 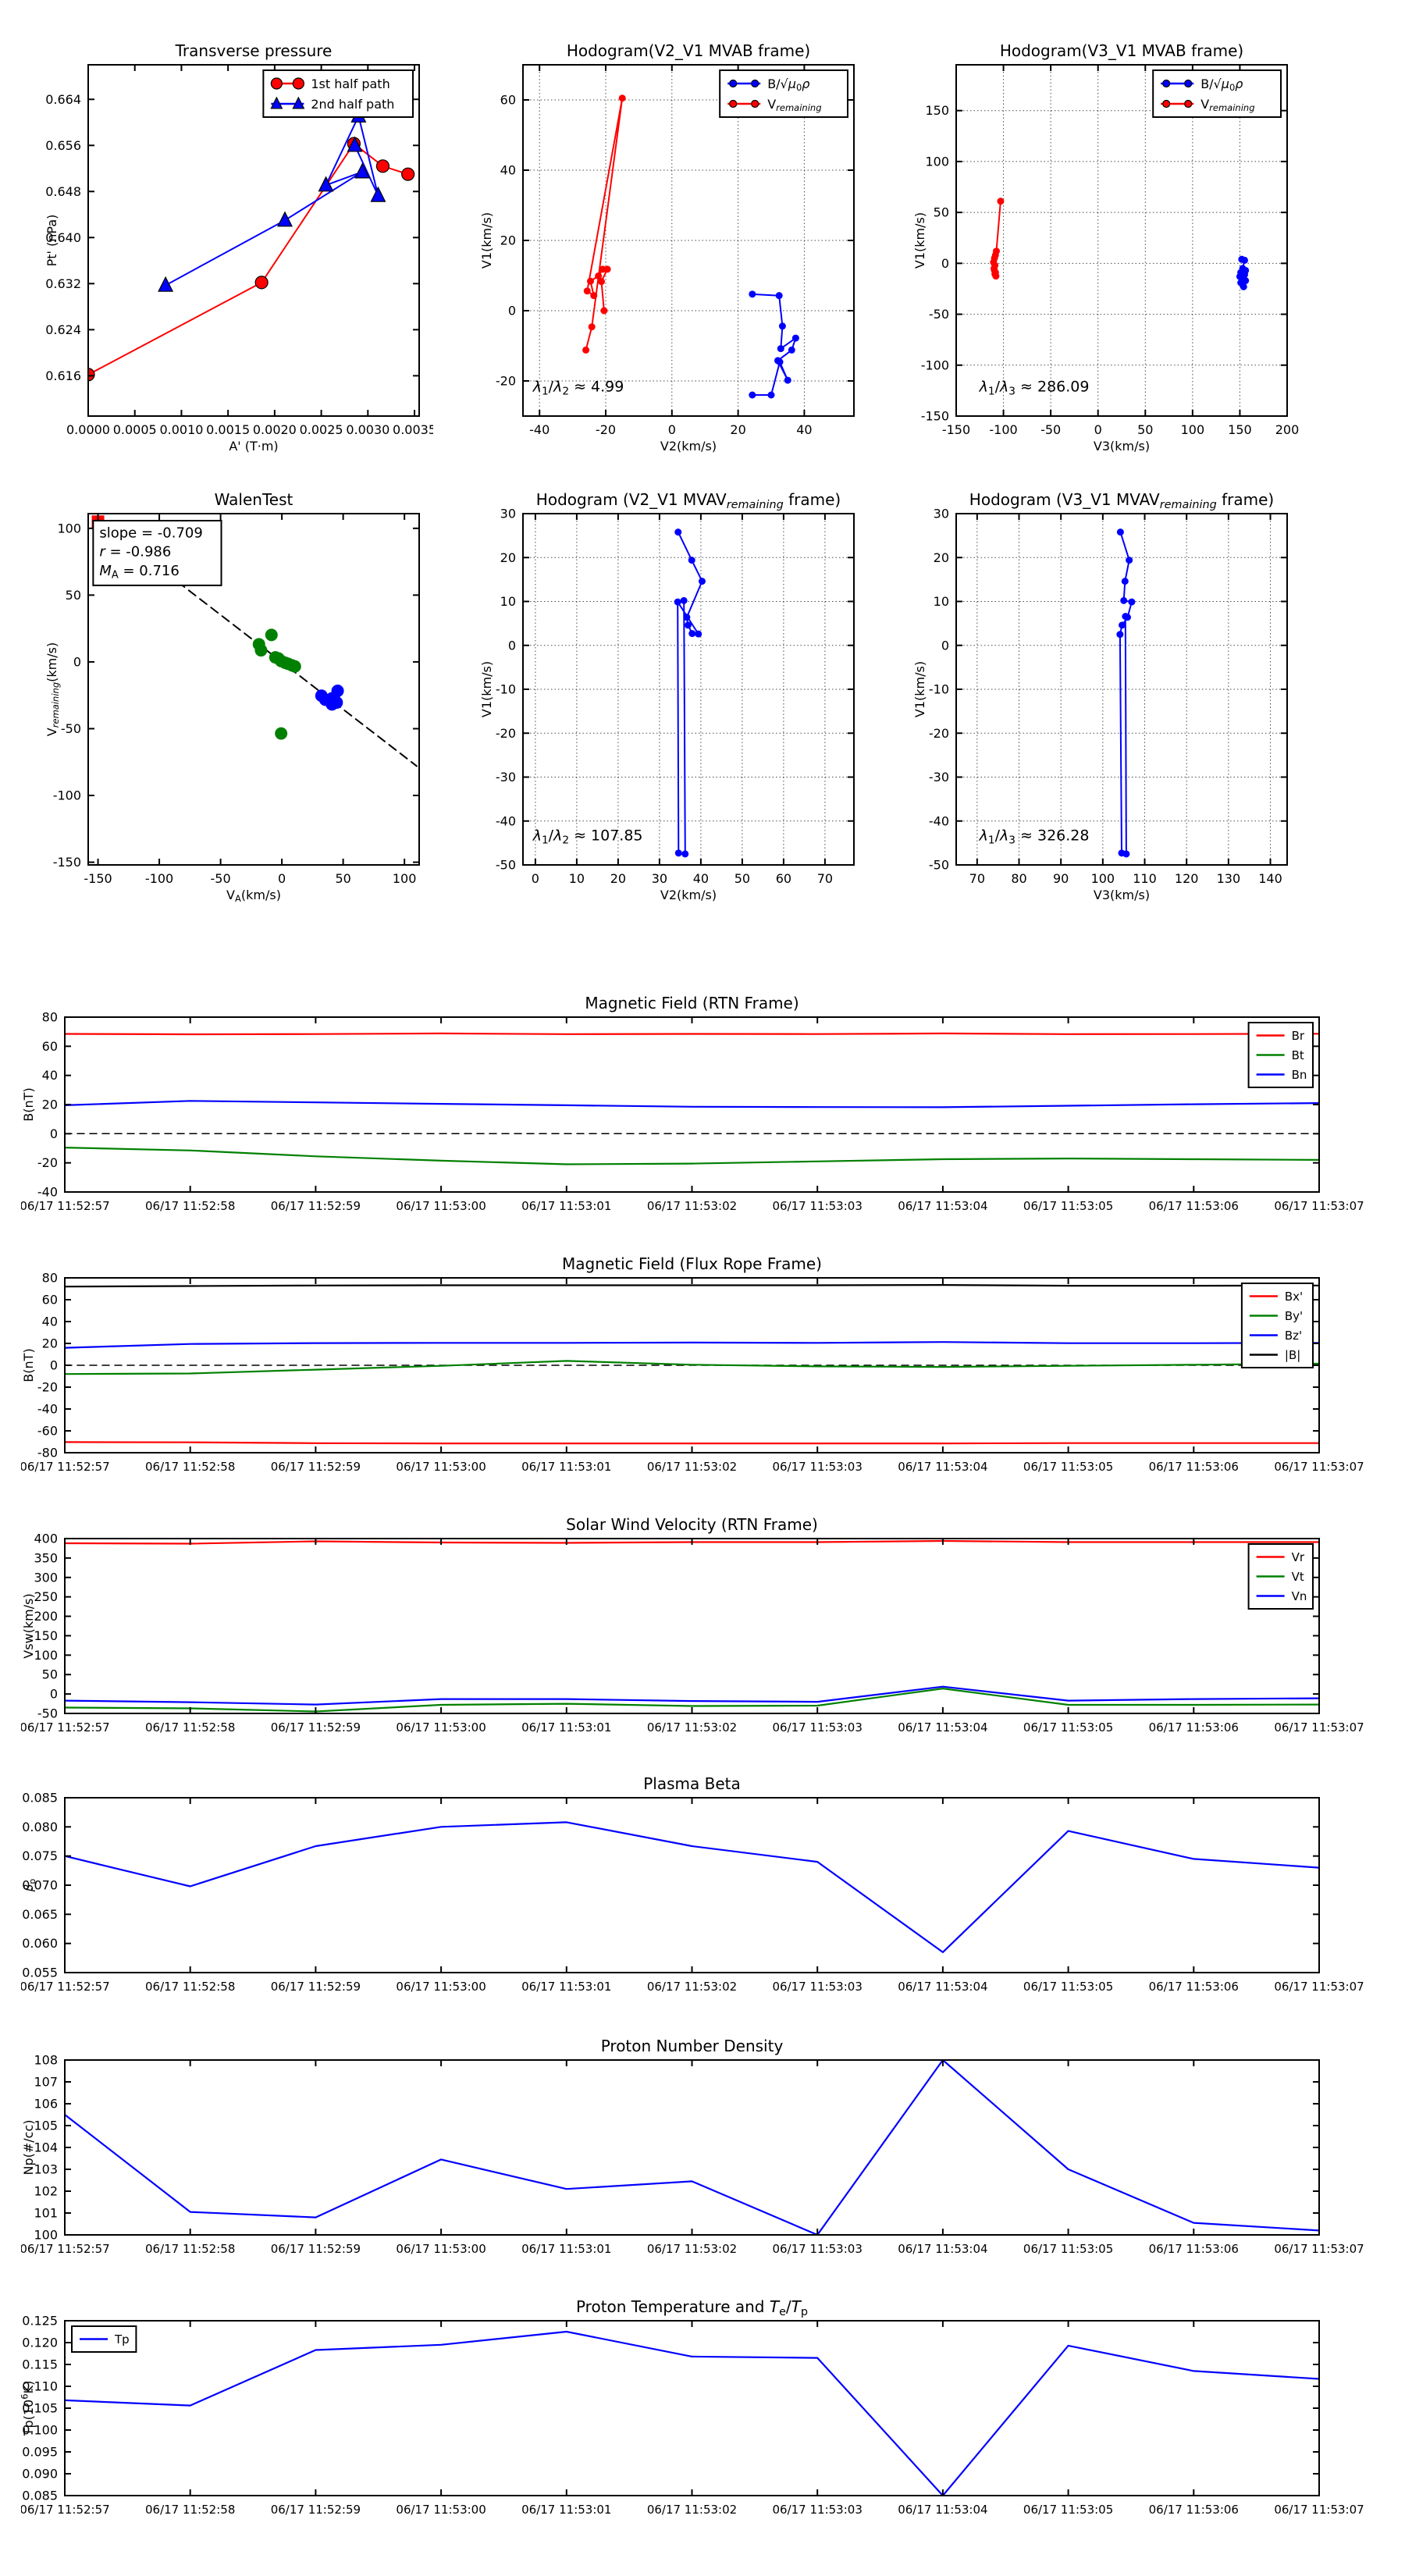 What do you see at coordinates (794, 105) in the screenshot?
I see `svg-text: Vremaining` at bounding box center [794, 105].